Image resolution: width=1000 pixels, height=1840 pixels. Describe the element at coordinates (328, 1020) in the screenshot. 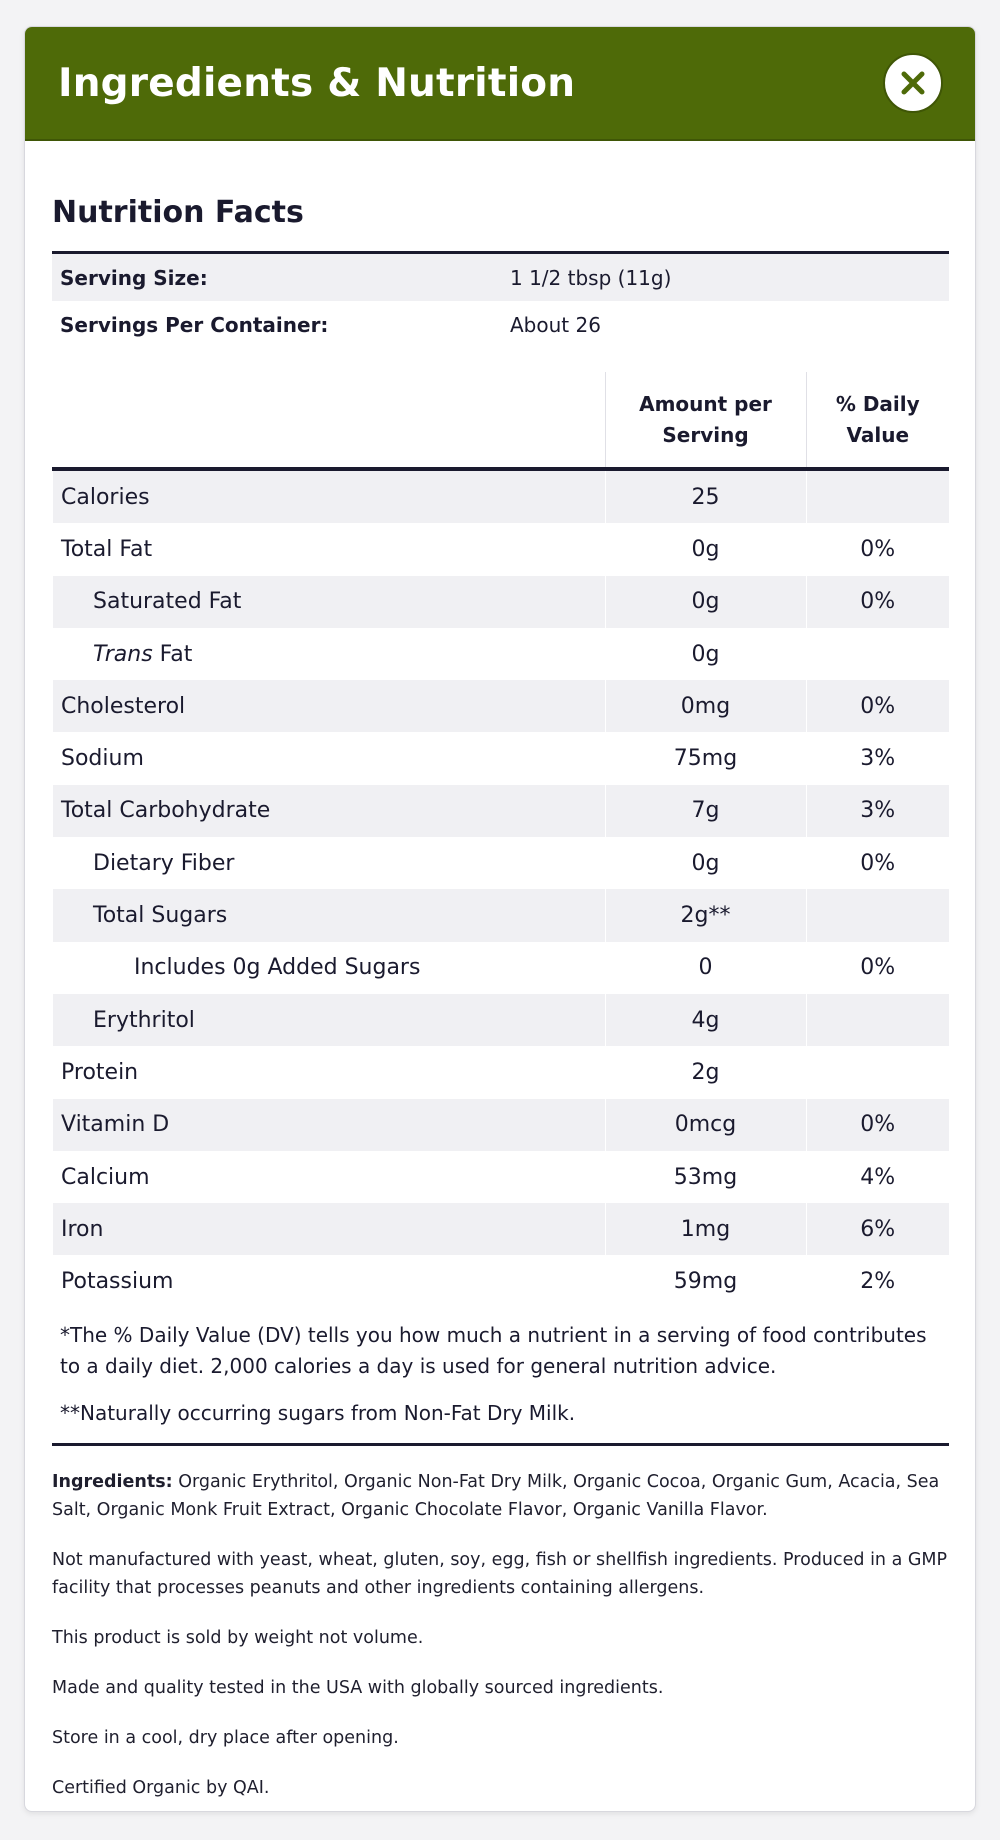

I see `nutrient-name: Erythritol` at that location.